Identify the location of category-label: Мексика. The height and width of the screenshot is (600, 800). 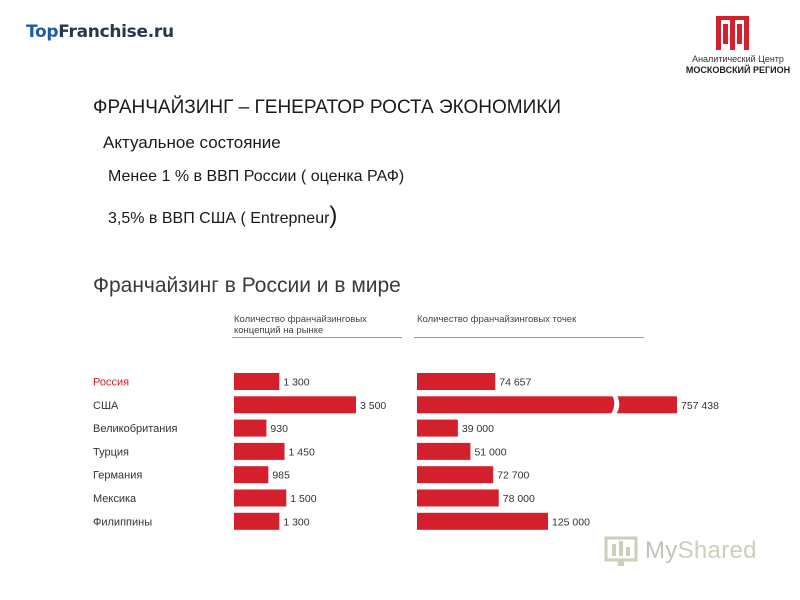
(115, 499).